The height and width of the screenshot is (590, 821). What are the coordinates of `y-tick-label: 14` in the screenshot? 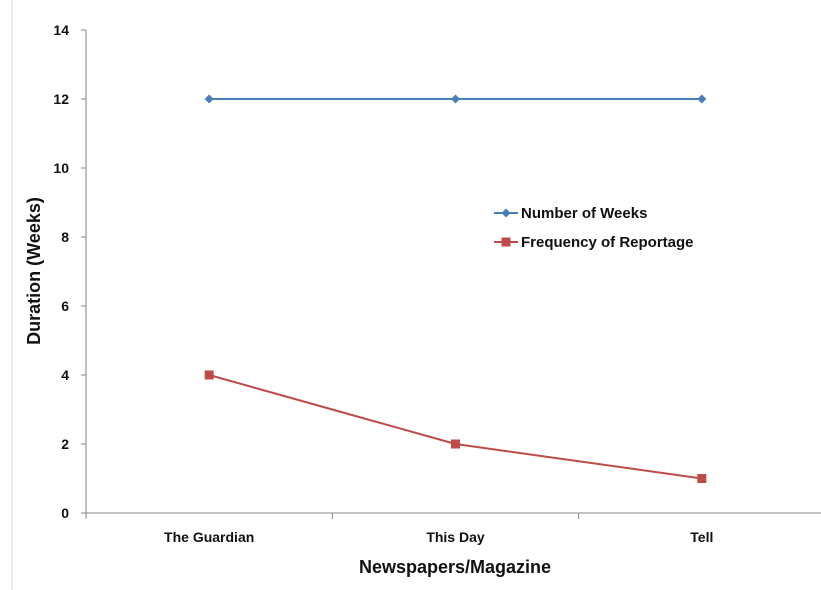 It's located at (61, 30).